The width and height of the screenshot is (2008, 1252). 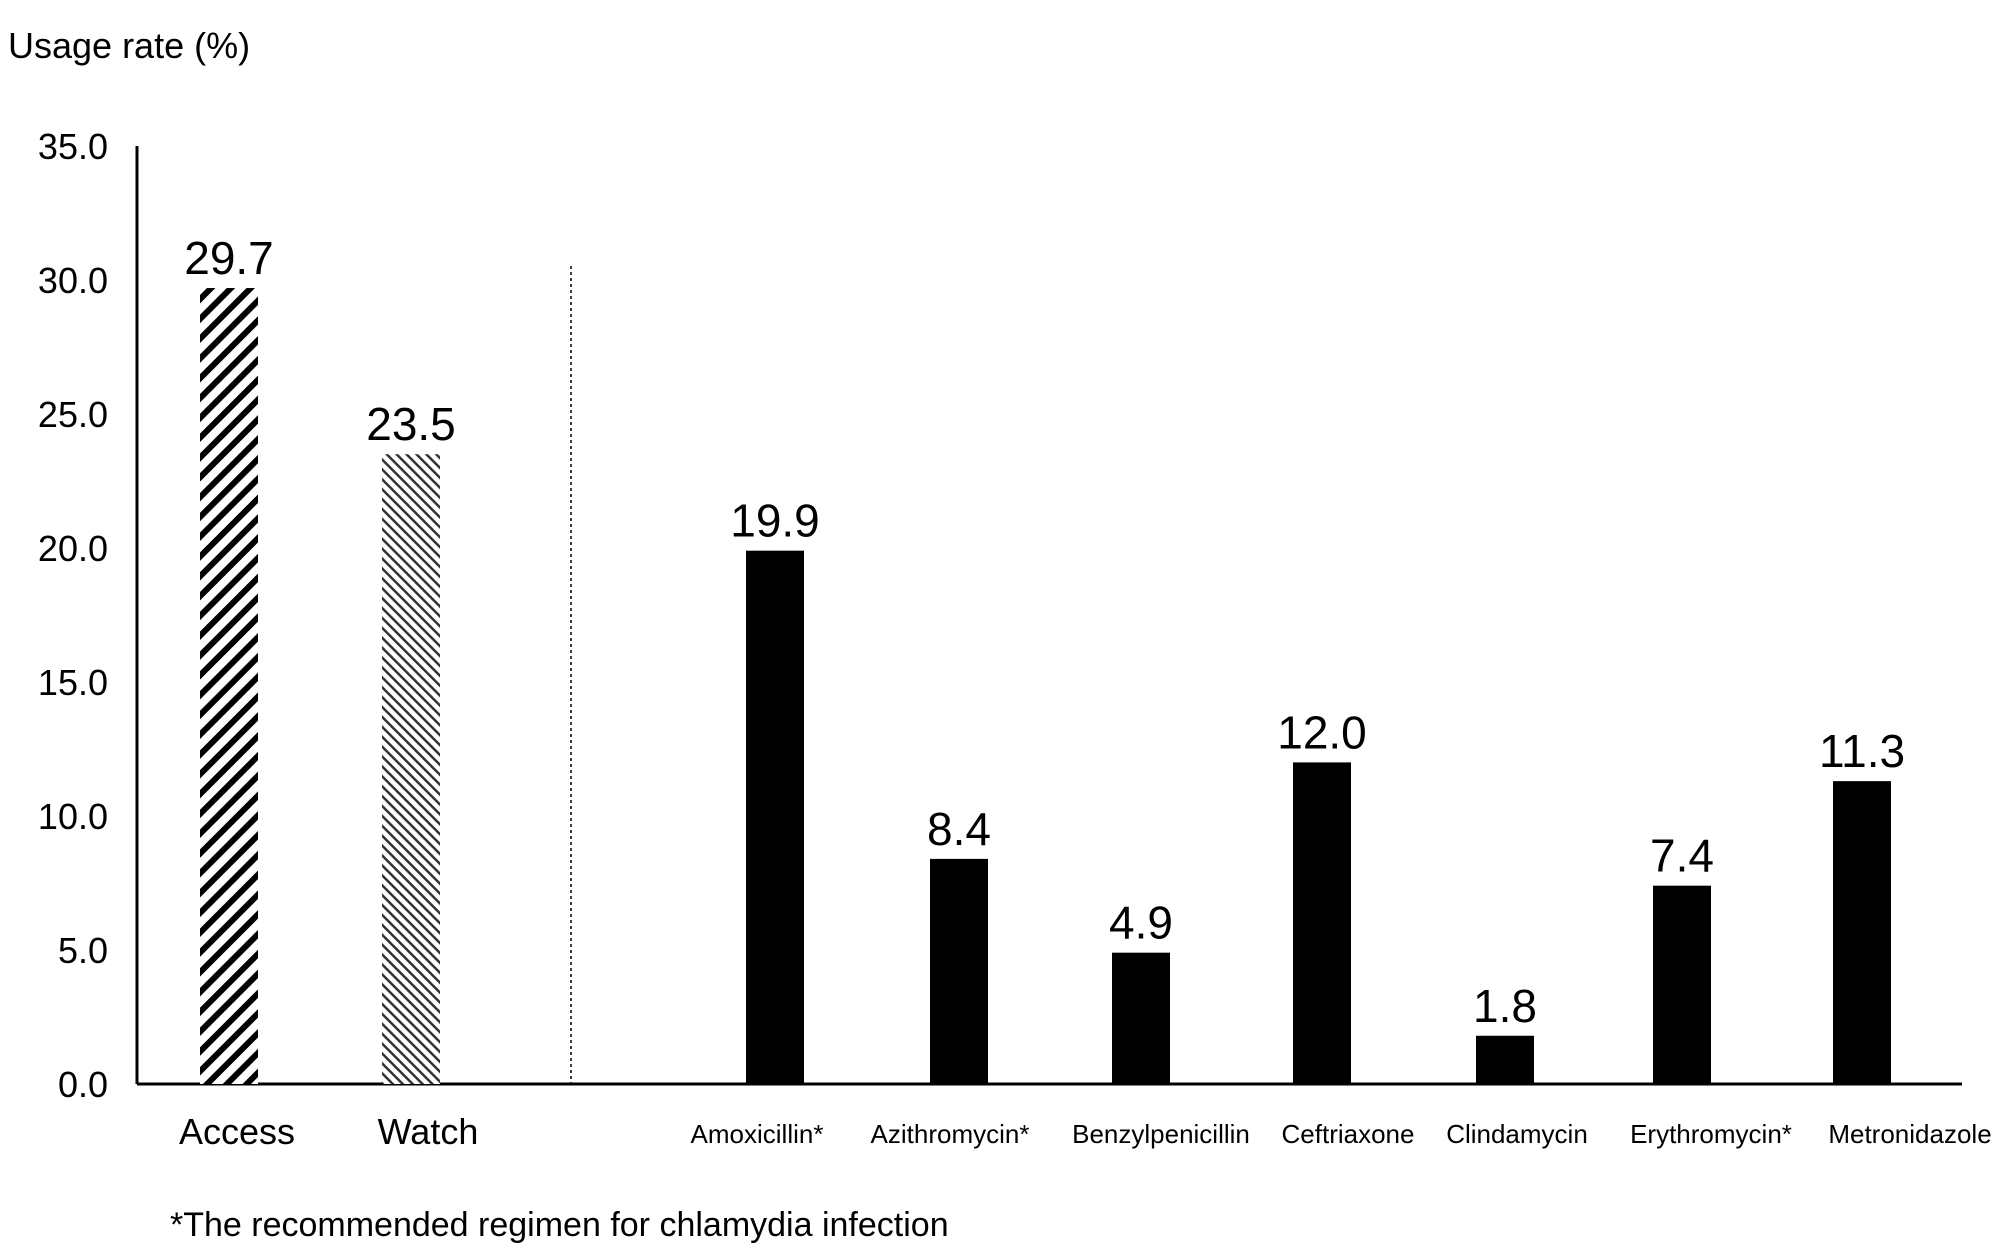 What do you see at coordinates (1862, 751) in the screenshot?
I see `bar-value-label: 11.3` at bounding box center [1862, 751].